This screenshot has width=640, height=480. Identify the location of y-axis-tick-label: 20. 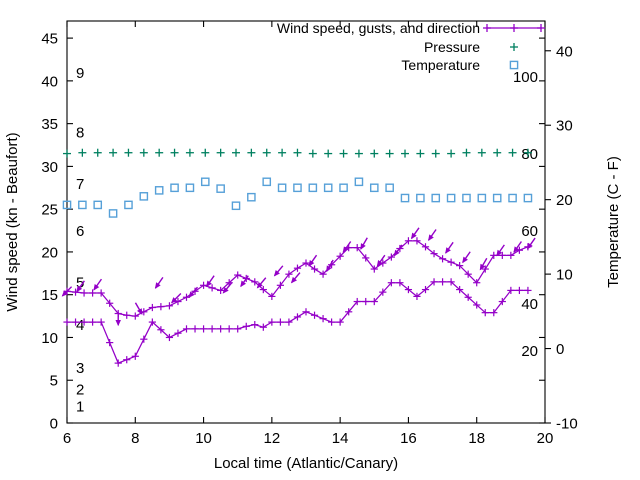
(49, 252).